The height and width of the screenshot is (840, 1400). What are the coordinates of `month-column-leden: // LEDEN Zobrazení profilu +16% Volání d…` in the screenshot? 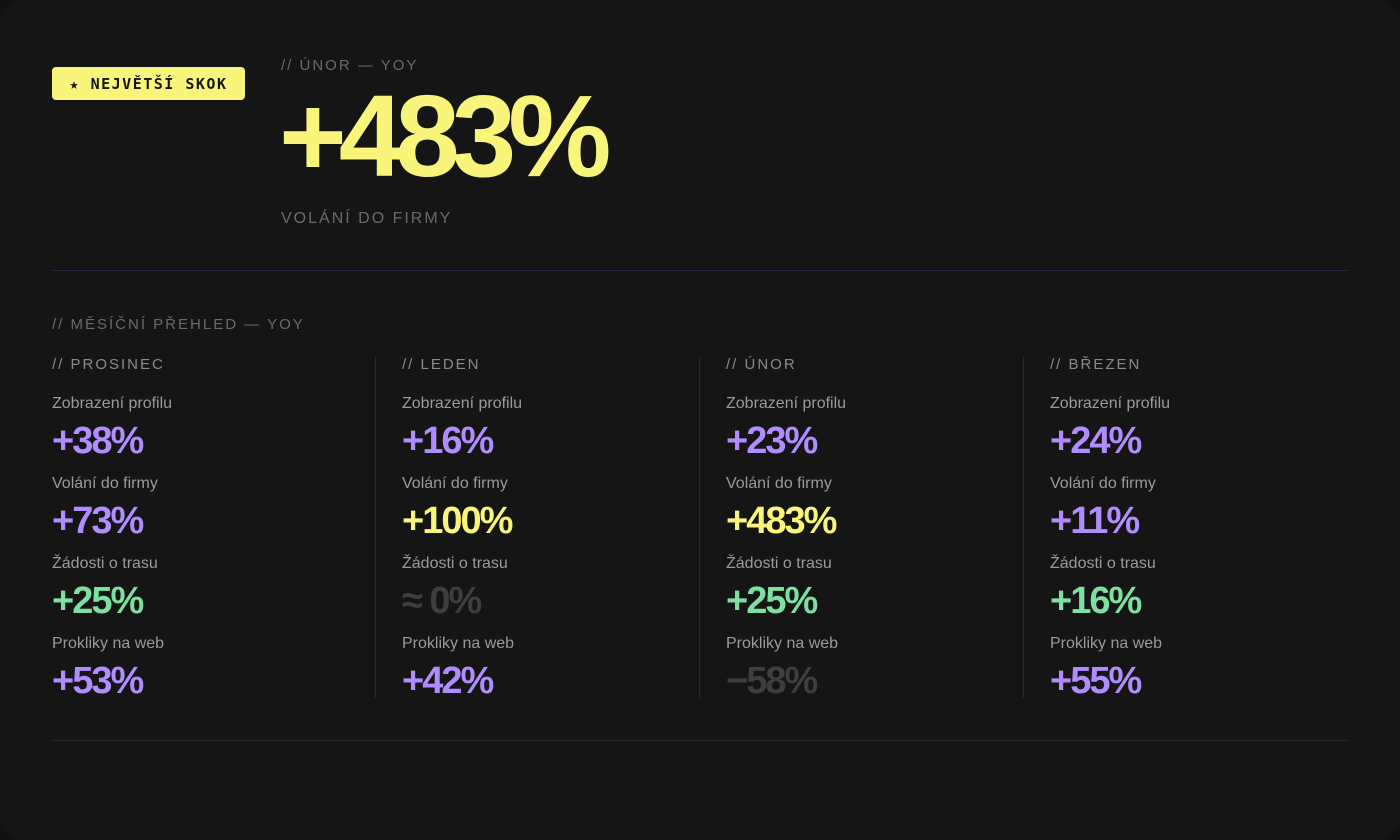 It's located at (542, 529).